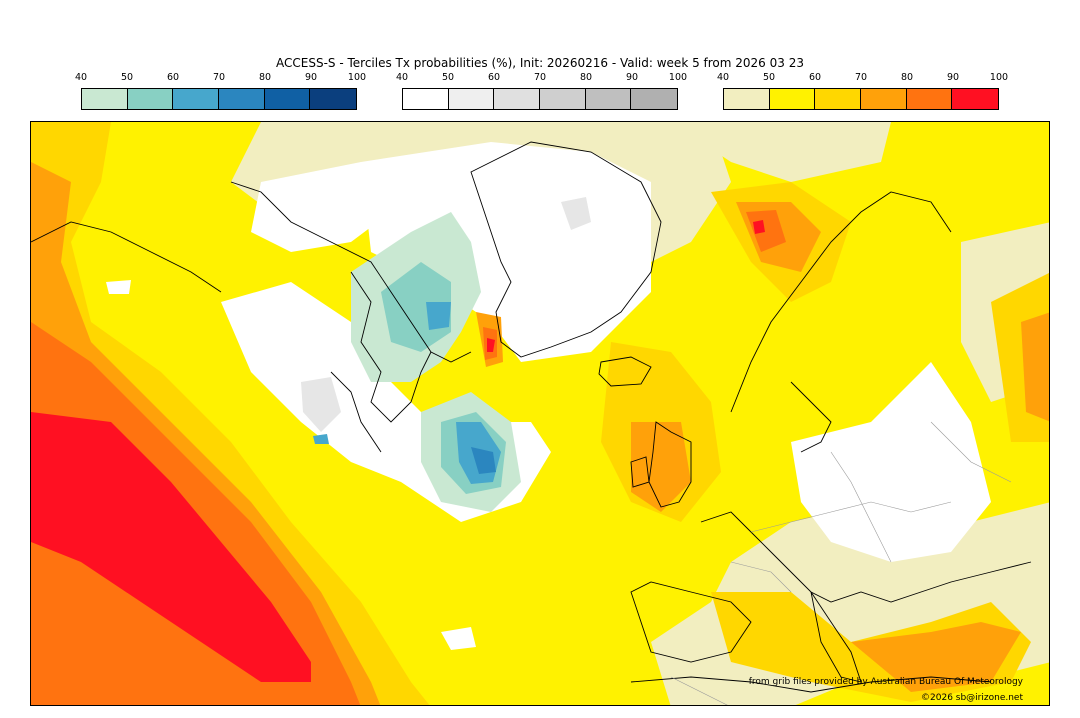  Describe the element at coordinates (491, 345) in the screenshot. I see `field-red-greenland` at that location.